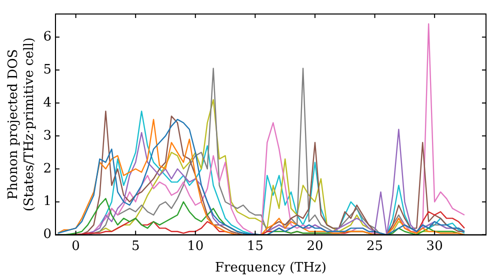 Image resolution: width=500 pixels, height=280 pixels. What do you see at coordinates (255, 246) in the screenshot?
I see `x-tick-label: 15` at bounding box center [255, 246].